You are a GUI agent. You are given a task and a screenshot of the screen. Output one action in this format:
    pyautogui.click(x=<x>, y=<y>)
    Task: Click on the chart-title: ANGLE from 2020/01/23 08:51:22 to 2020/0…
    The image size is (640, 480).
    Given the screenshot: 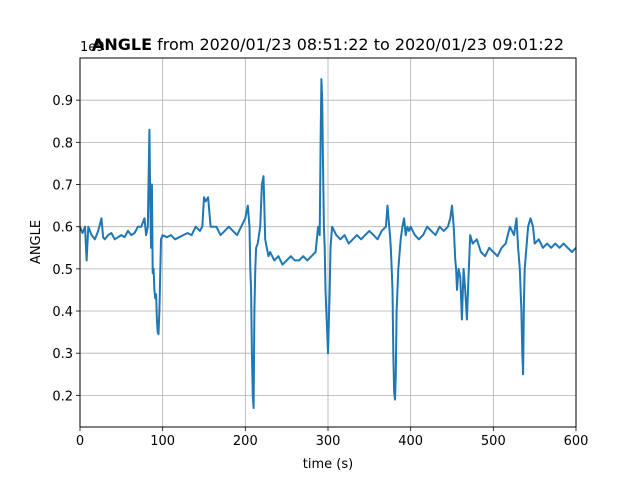 What is the action you would take?
    pyautogui.click(x=328, y=44)
    